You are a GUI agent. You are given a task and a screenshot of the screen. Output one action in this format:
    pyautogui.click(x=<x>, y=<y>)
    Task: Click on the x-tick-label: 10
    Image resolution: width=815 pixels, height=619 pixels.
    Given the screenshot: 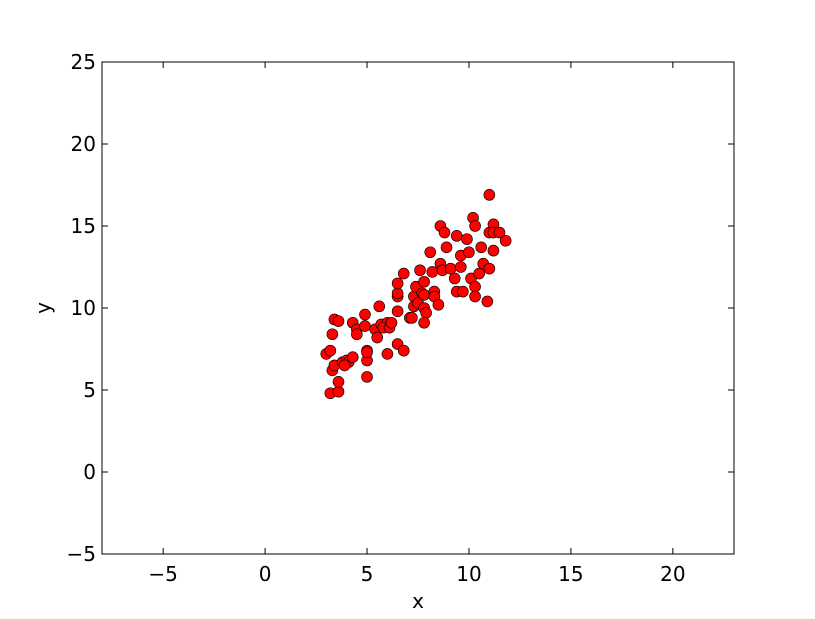 What is the action you would take?
    pyautogui.click(x=468, y=574)
    